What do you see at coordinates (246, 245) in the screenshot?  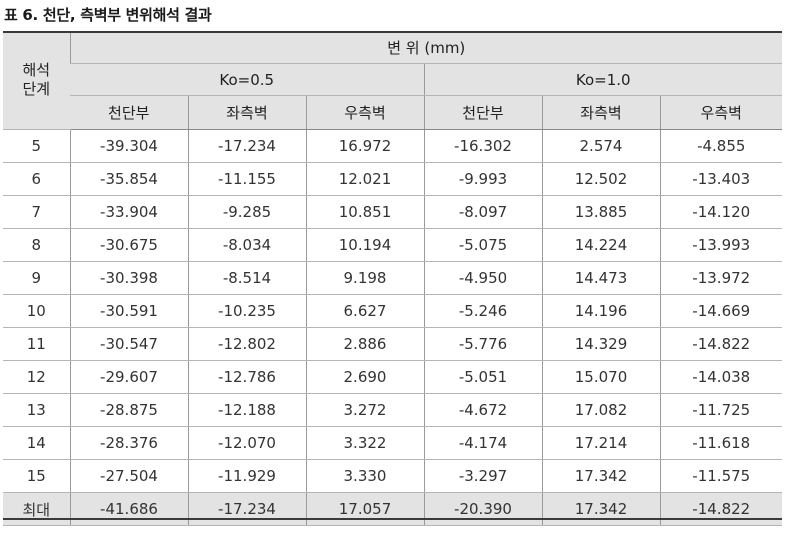 I see `value-cell: -8.034` at bounding box center [246, 245].